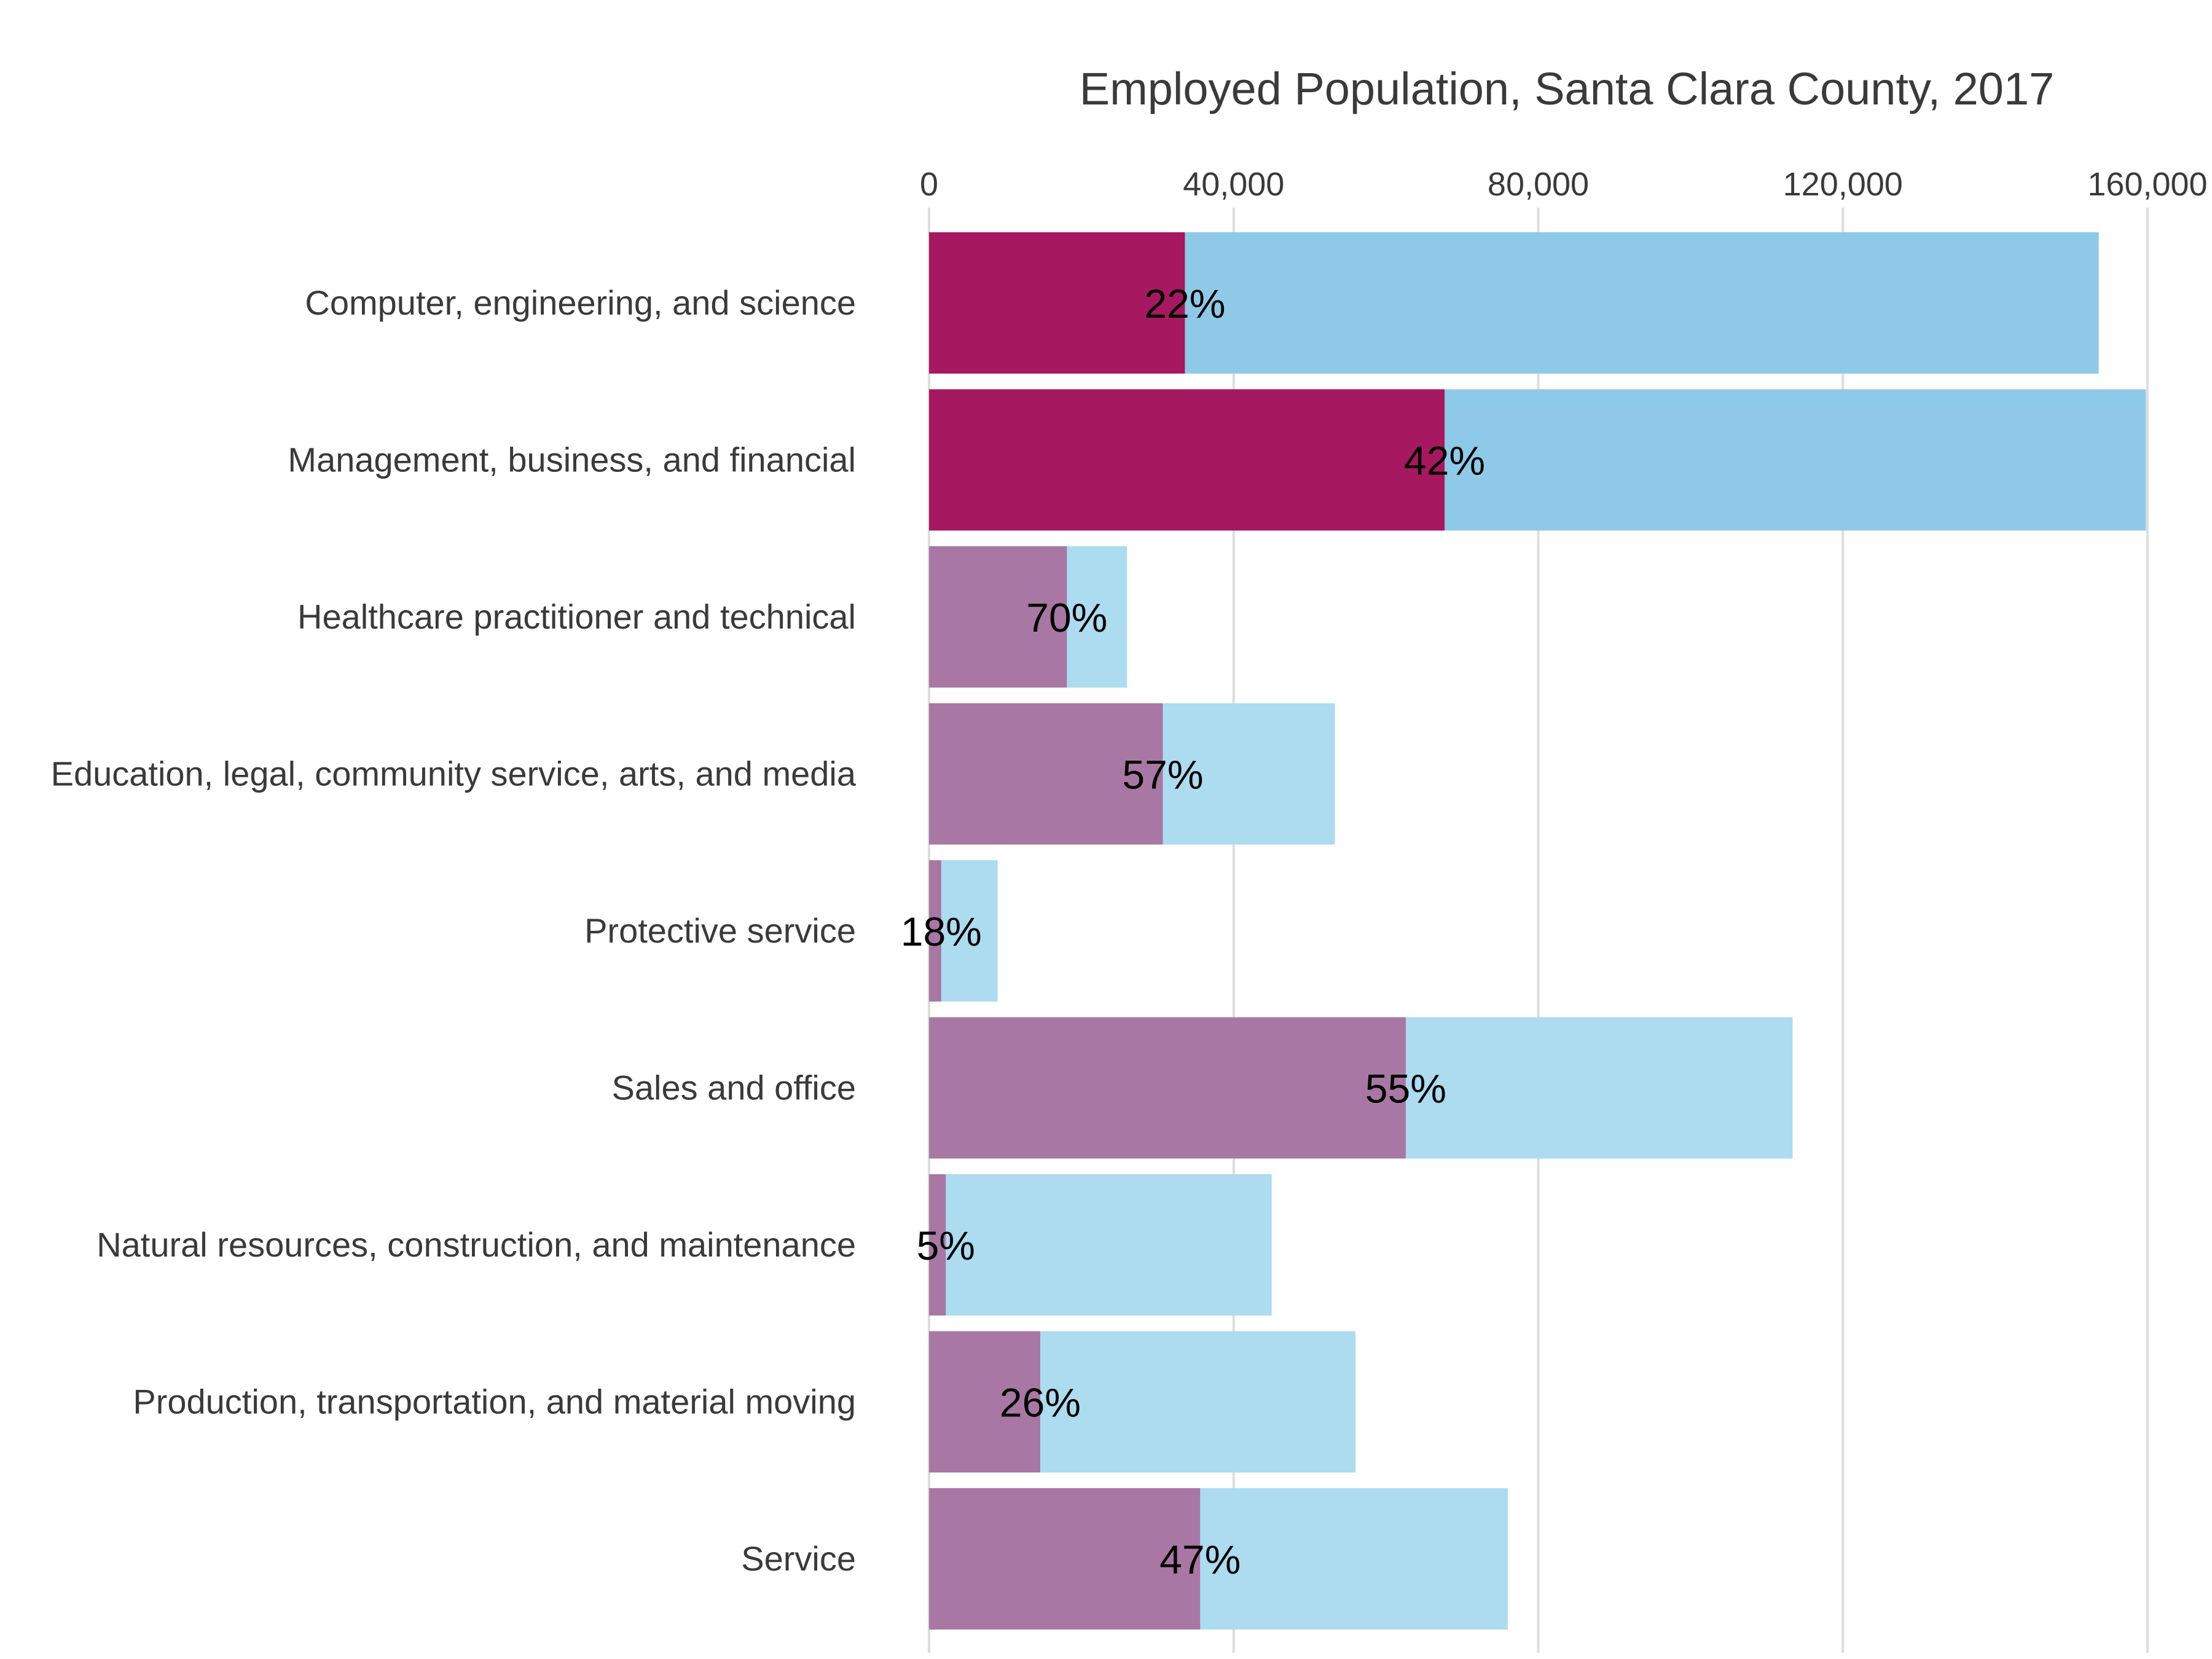 This screenshot has height=1659, width=2212. I want to click on percent-label: 55%, so click(1405, 1089).